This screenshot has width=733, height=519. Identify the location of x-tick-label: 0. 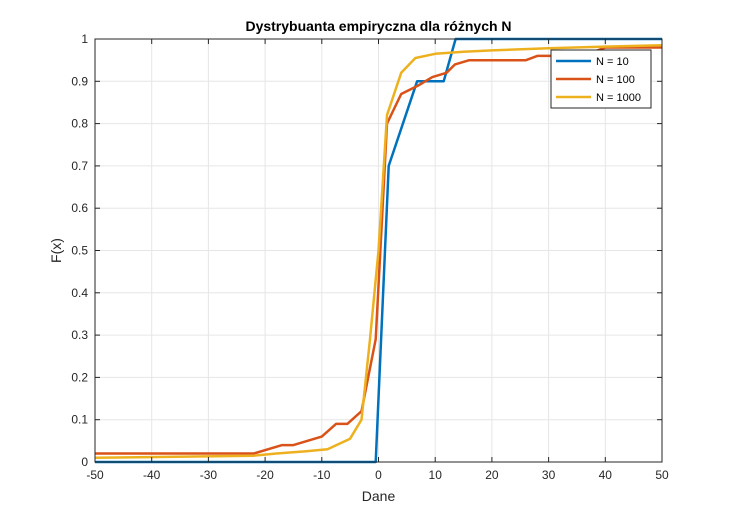
(378, 475).